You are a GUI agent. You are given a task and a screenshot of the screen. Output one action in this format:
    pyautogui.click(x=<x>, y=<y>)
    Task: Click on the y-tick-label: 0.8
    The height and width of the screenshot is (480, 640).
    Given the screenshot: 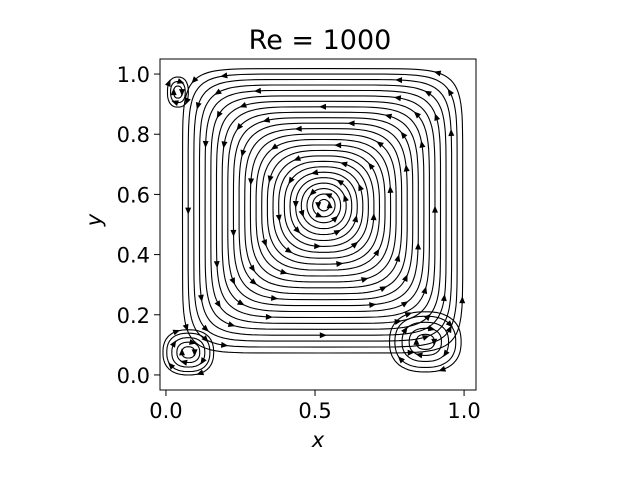 What is the action you would take?
    pyautogui.click(x=133, y=135)
    